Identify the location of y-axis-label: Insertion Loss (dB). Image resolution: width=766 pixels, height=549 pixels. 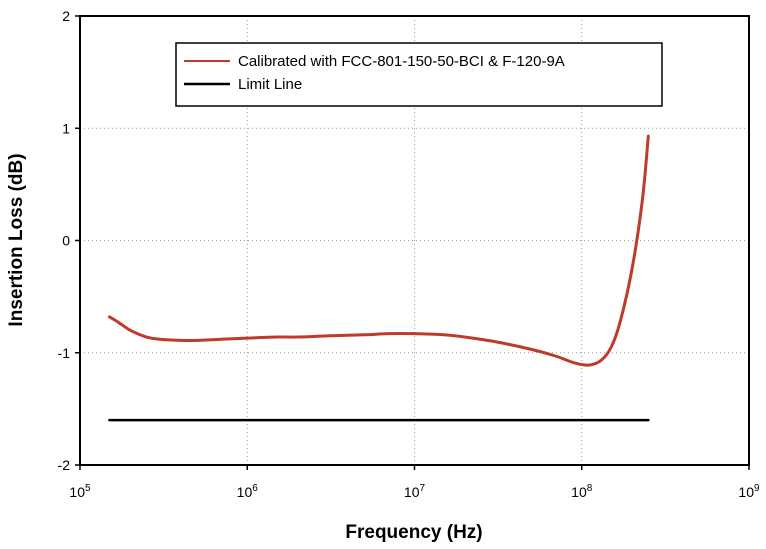
(16, 239).